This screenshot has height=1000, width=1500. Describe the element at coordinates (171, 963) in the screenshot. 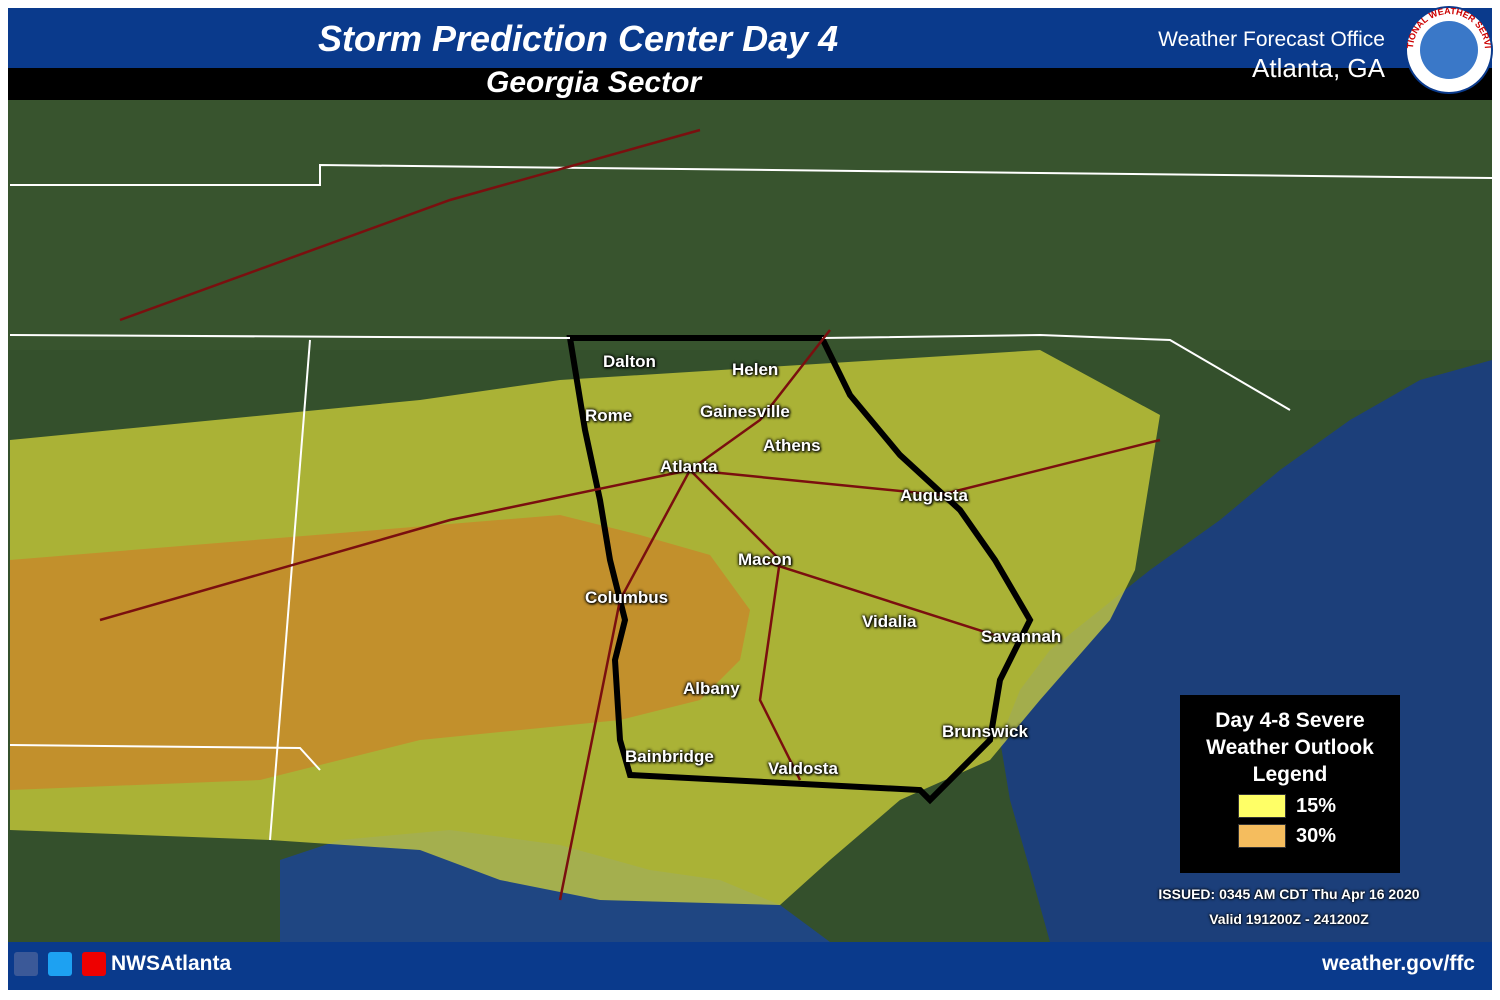

I see `footer-handle: NWSAtlanta` at that location.